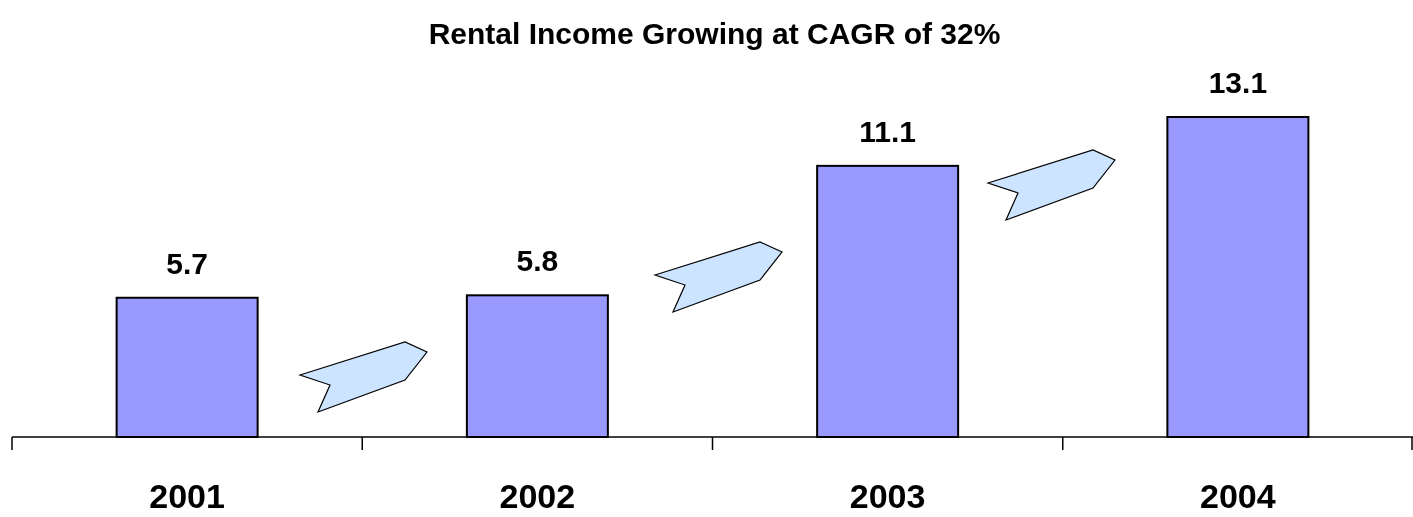  I want to click on data-label: 5.7, so click(187, 263).